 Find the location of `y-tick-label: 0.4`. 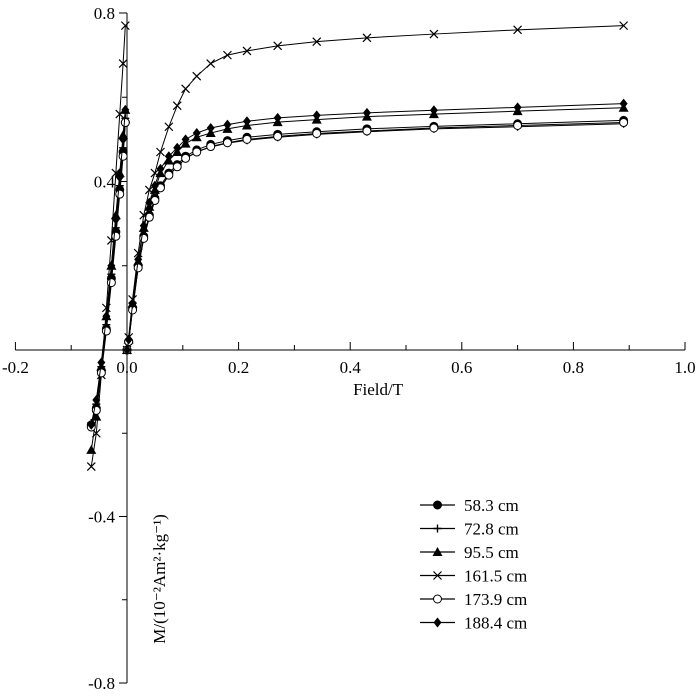

y-tick-label: 0.4 is located at coordinates (105, 182).